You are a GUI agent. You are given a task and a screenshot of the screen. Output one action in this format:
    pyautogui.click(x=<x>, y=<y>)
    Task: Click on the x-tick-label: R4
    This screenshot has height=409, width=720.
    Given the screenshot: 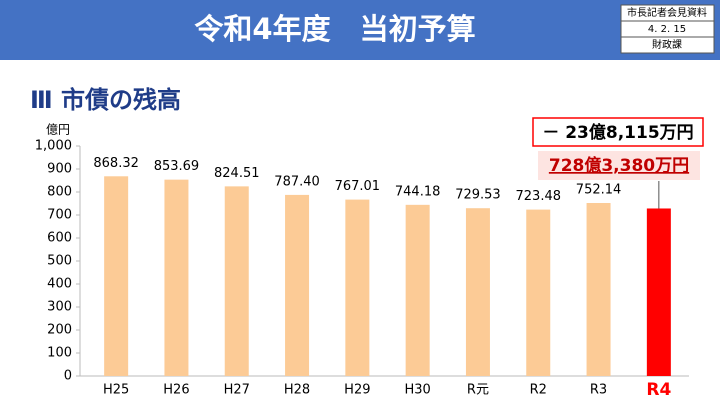 What is the action you would take?
    pyautogui.click(x=658, y=390)
    